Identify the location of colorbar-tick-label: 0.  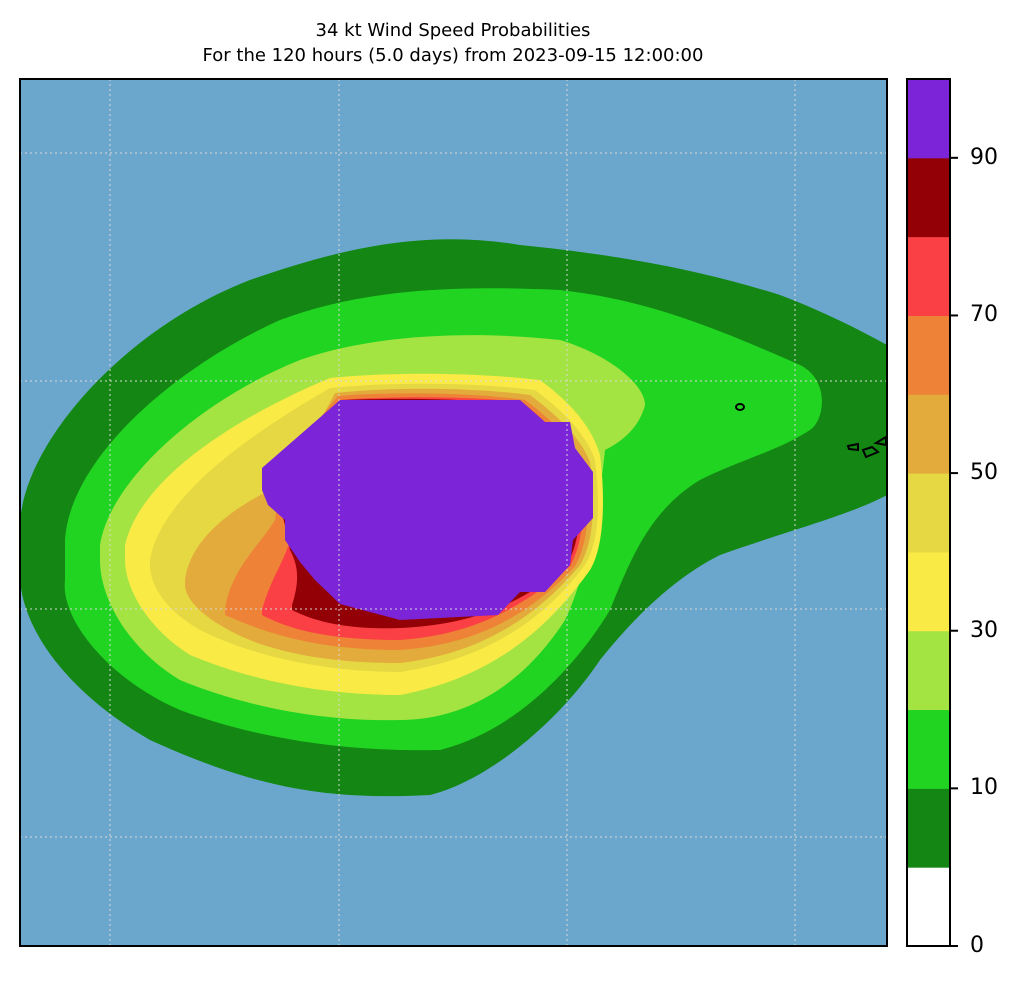
(977, 945).